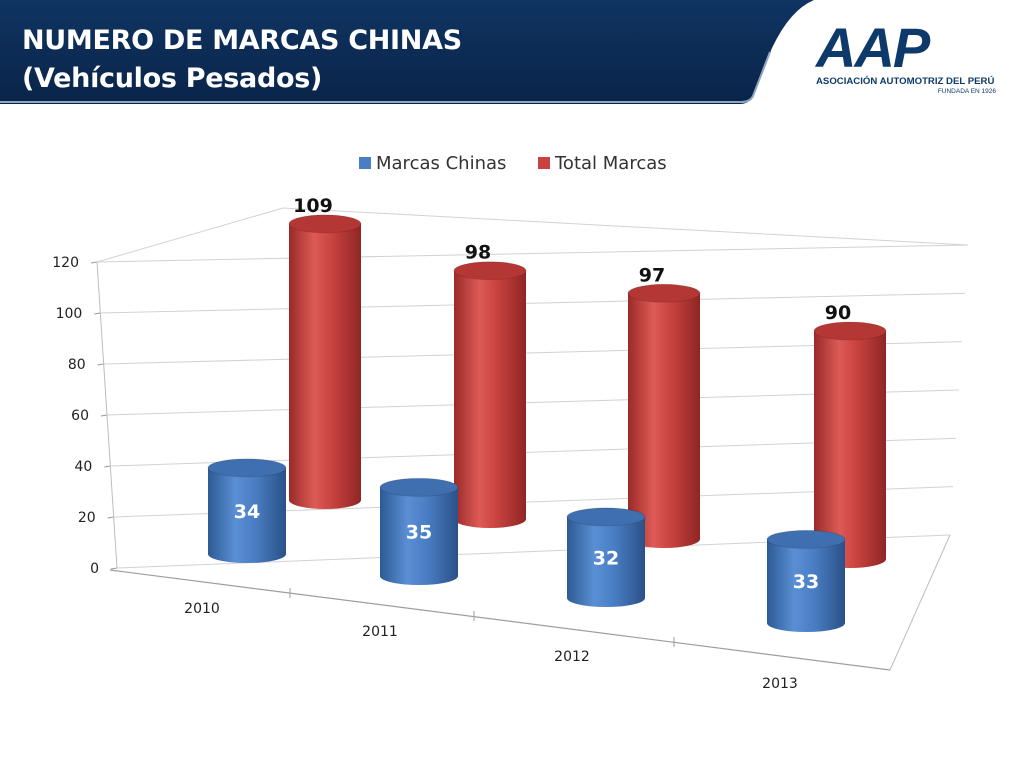 The image size is (1024, 768). I want to click on y-tick-label: 120, so click(65, 263).